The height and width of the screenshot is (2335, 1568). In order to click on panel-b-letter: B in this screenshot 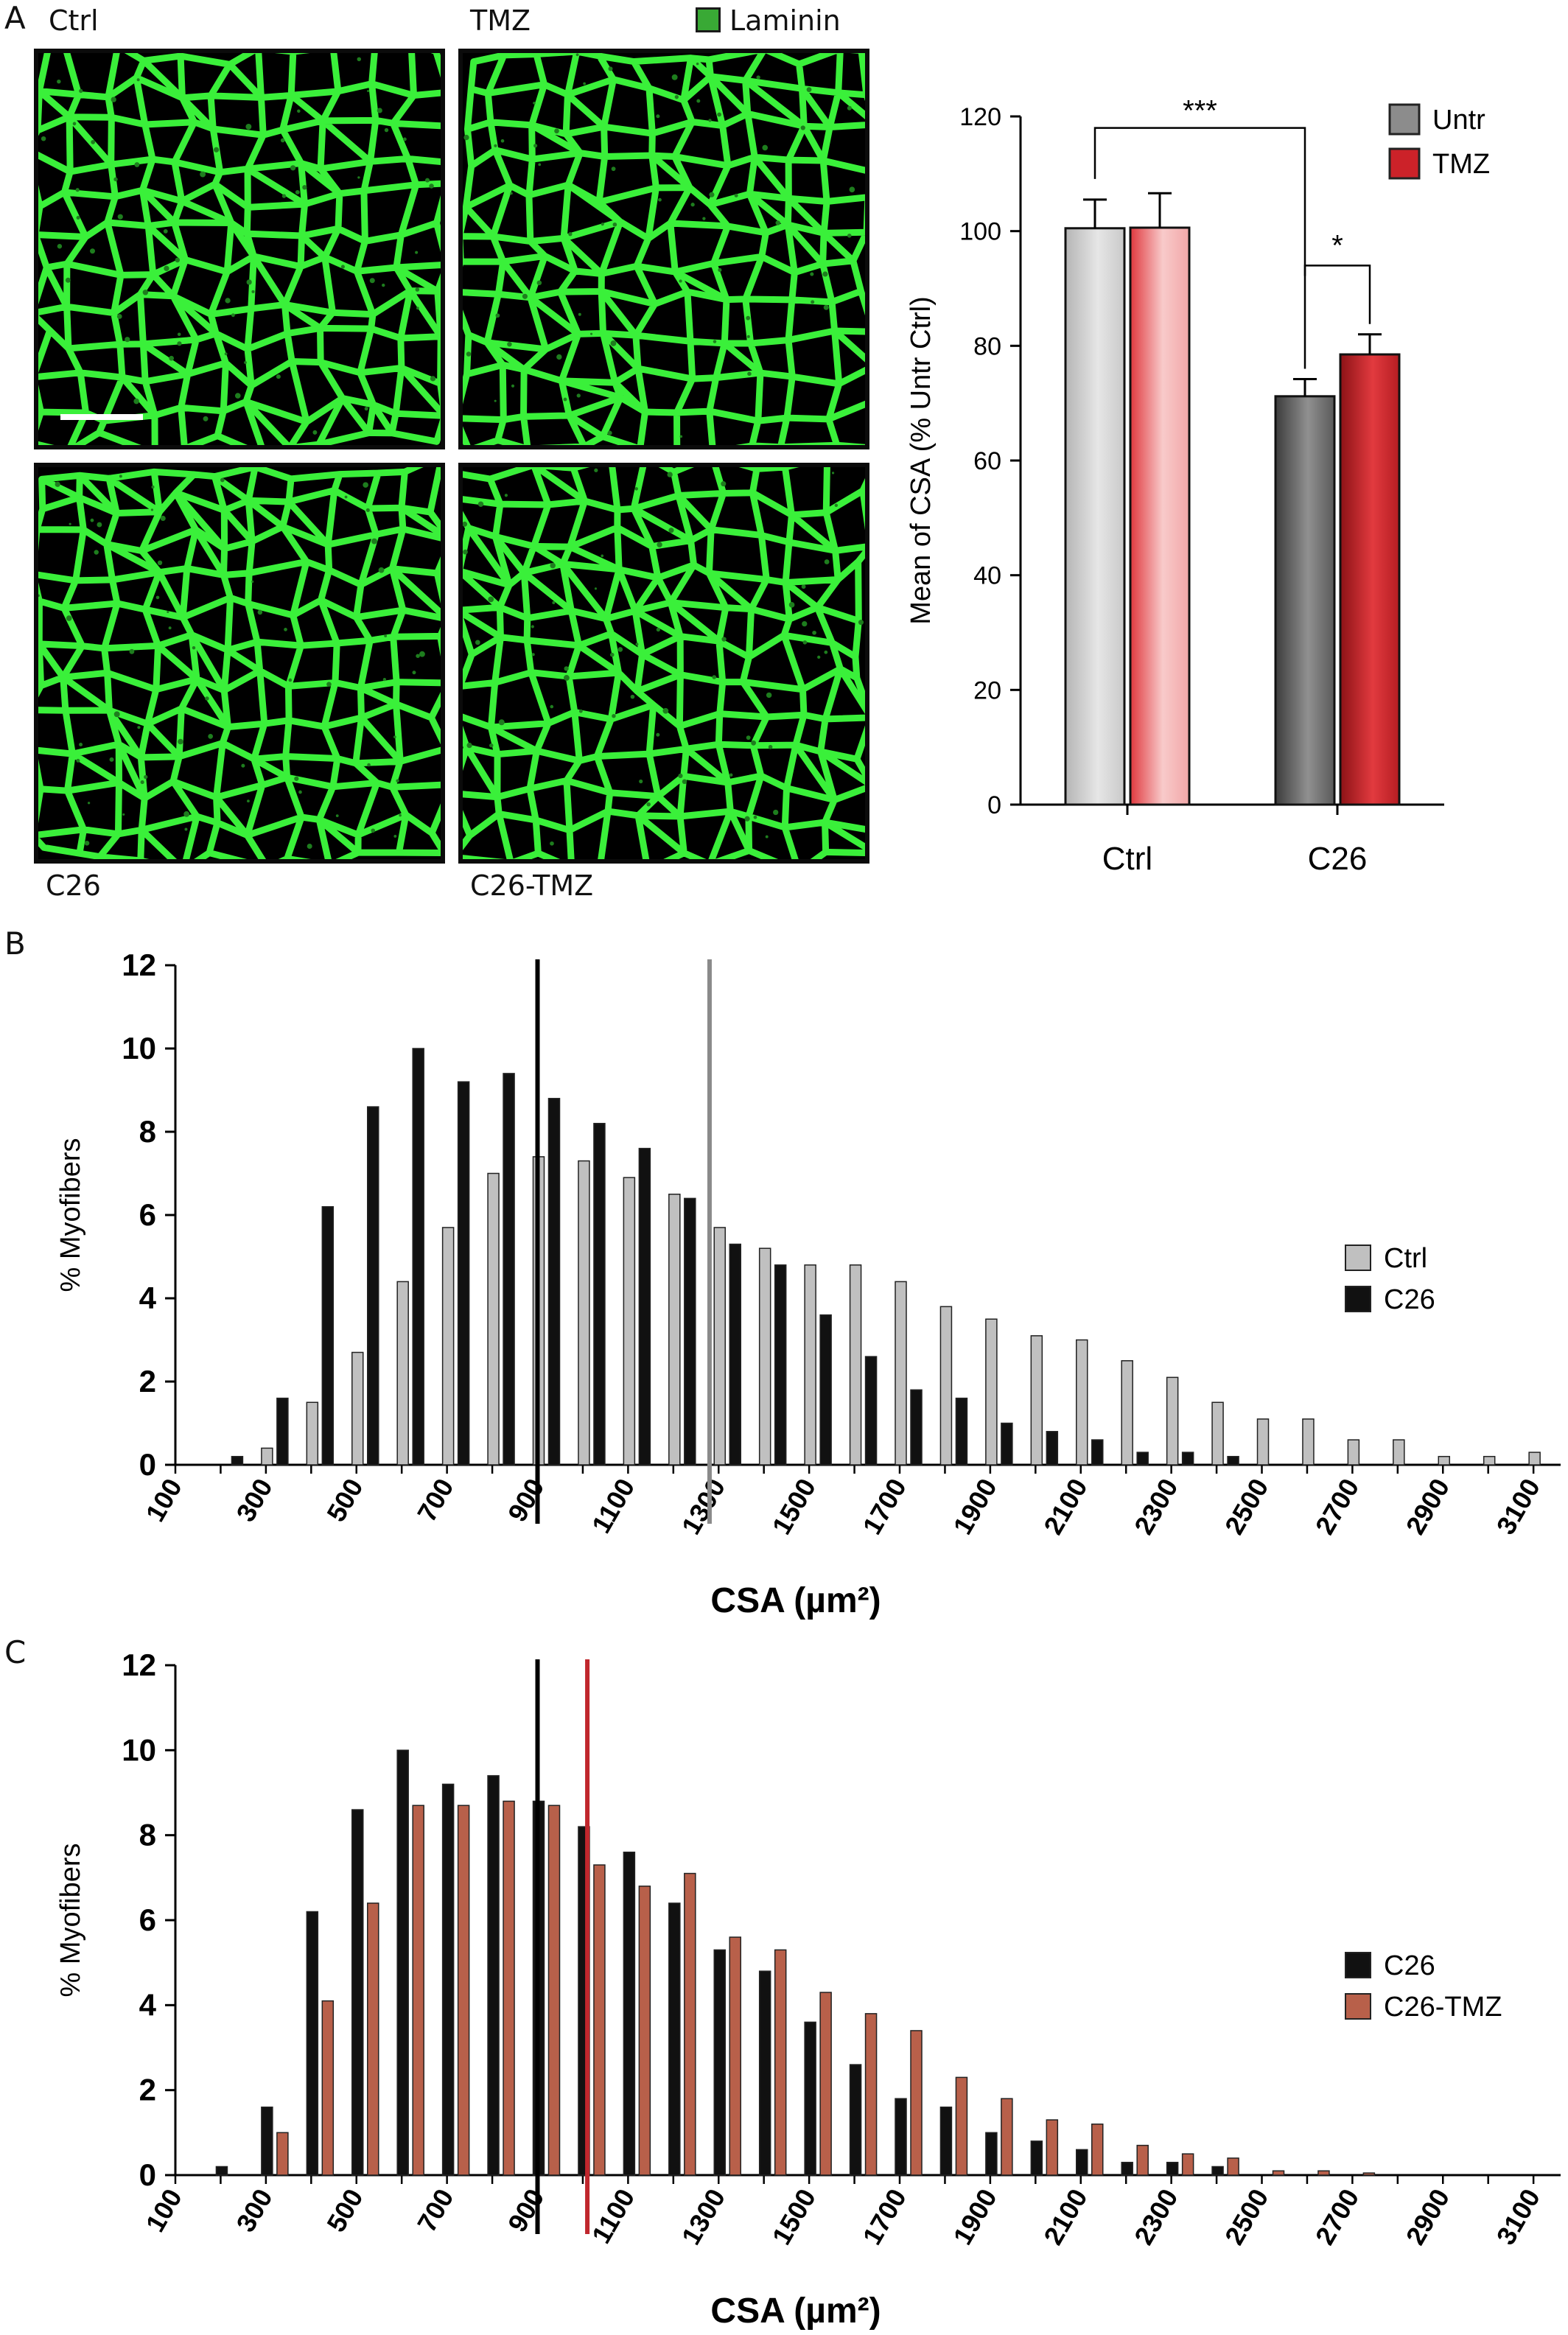, I will do `click(15, 944)`.